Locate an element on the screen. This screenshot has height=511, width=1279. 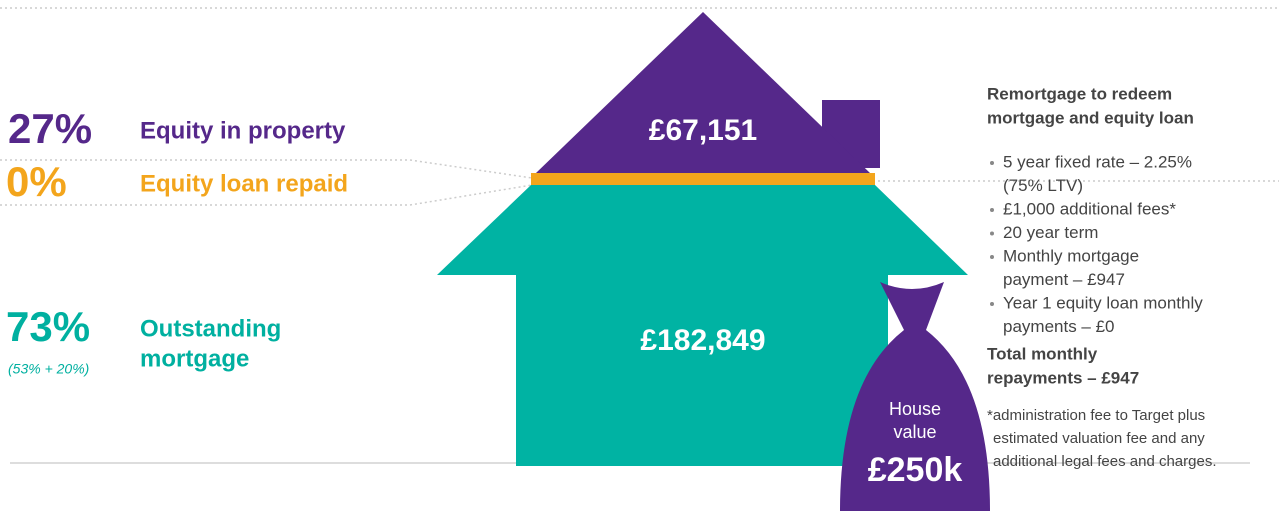
right-title: Remortgage to redeem is located at coordinates (1079, 93).